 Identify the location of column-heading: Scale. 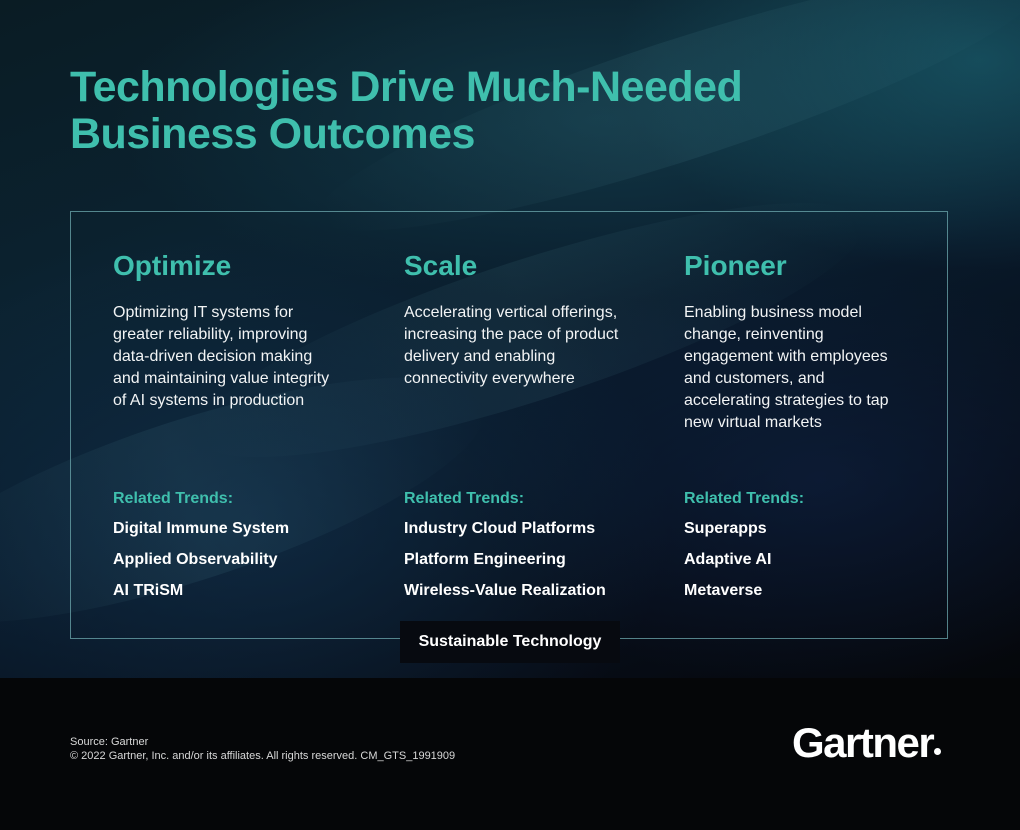
(441, 265).